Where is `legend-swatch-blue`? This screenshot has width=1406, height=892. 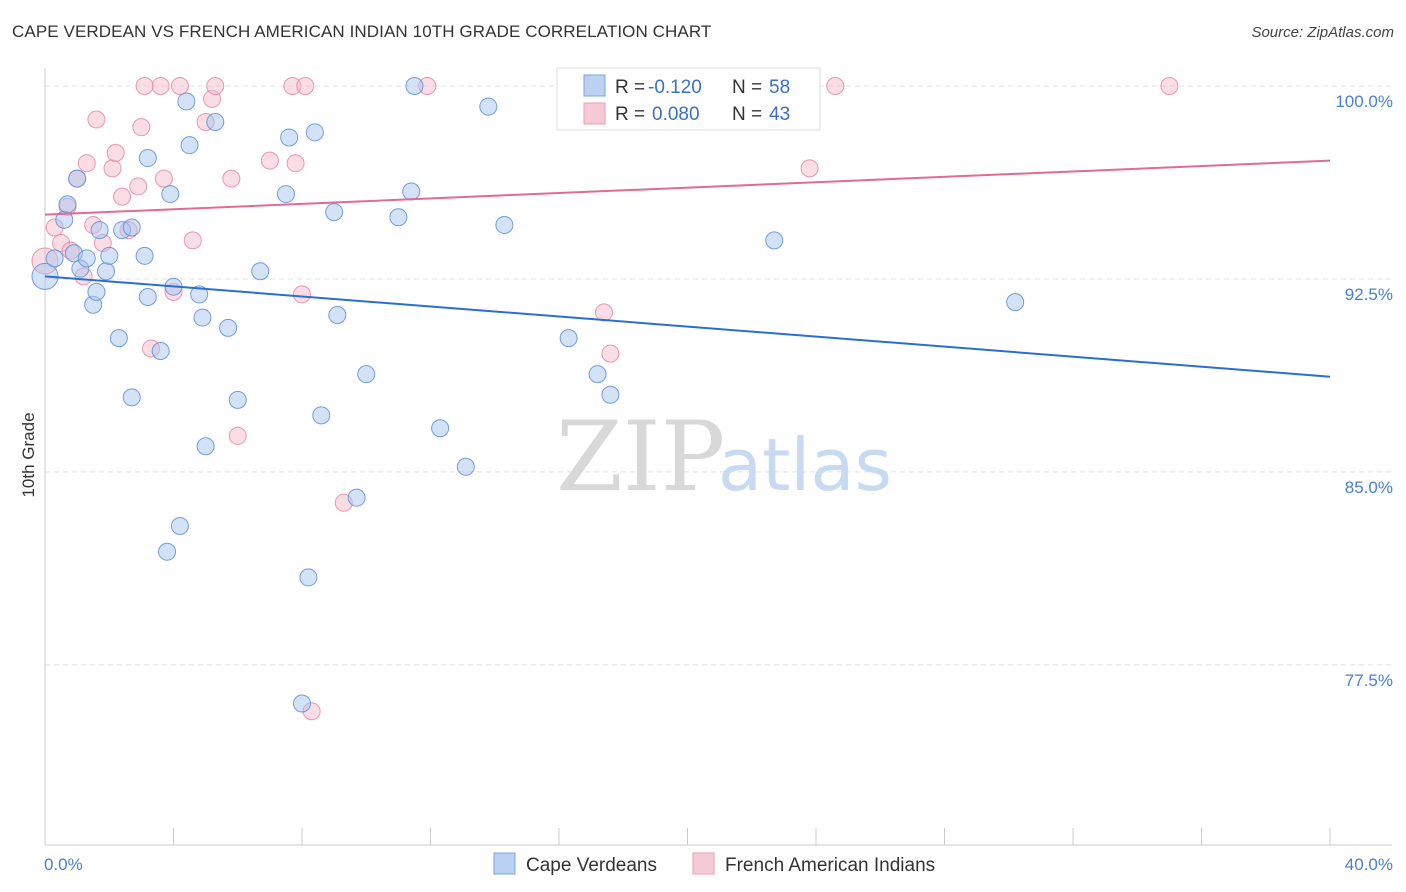 legend-swatch-blue is located at coordinates (594, 85).